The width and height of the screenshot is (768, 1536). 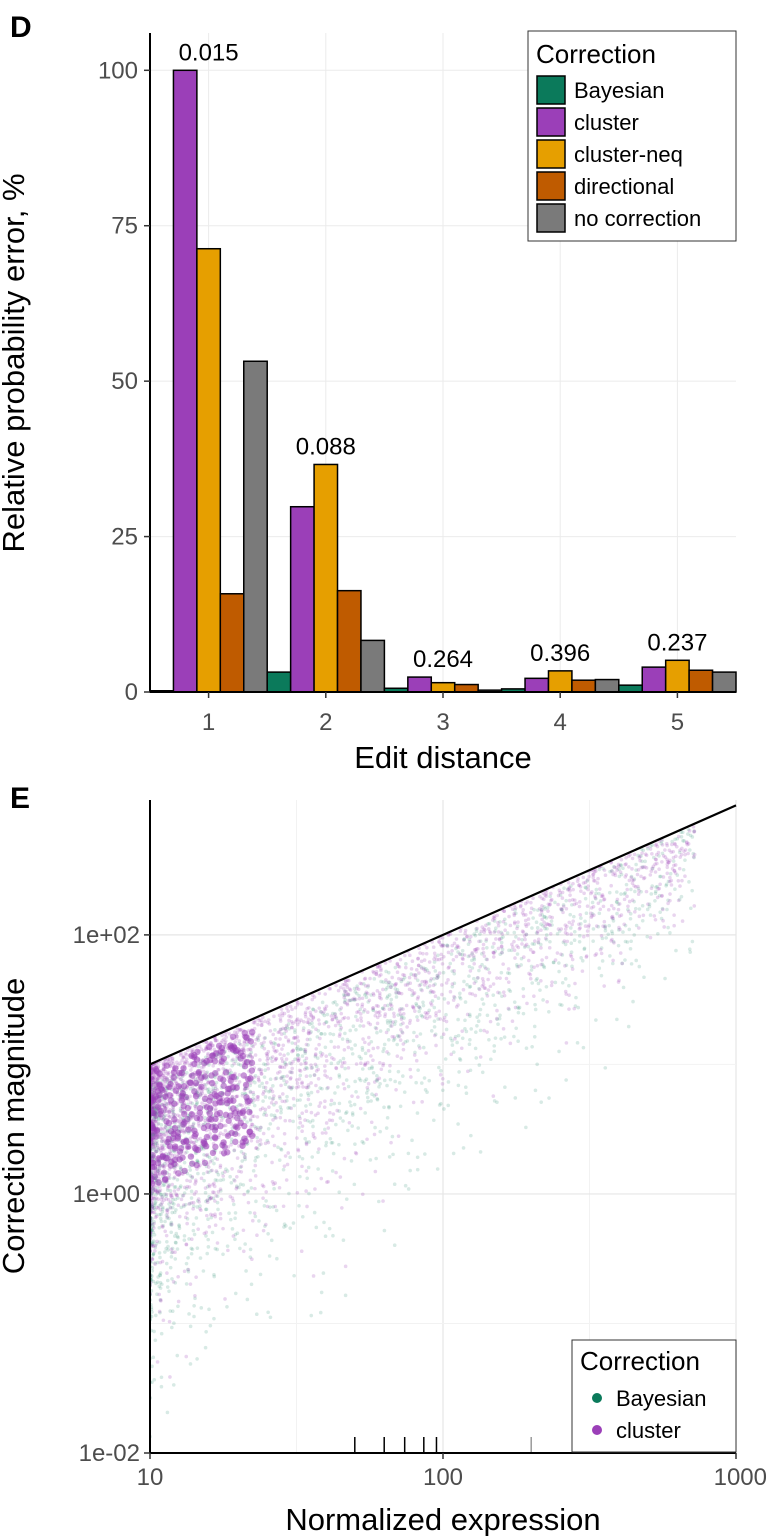 I want to click on panel-d-x-tick-label: 1, so click(x=208, y=722).